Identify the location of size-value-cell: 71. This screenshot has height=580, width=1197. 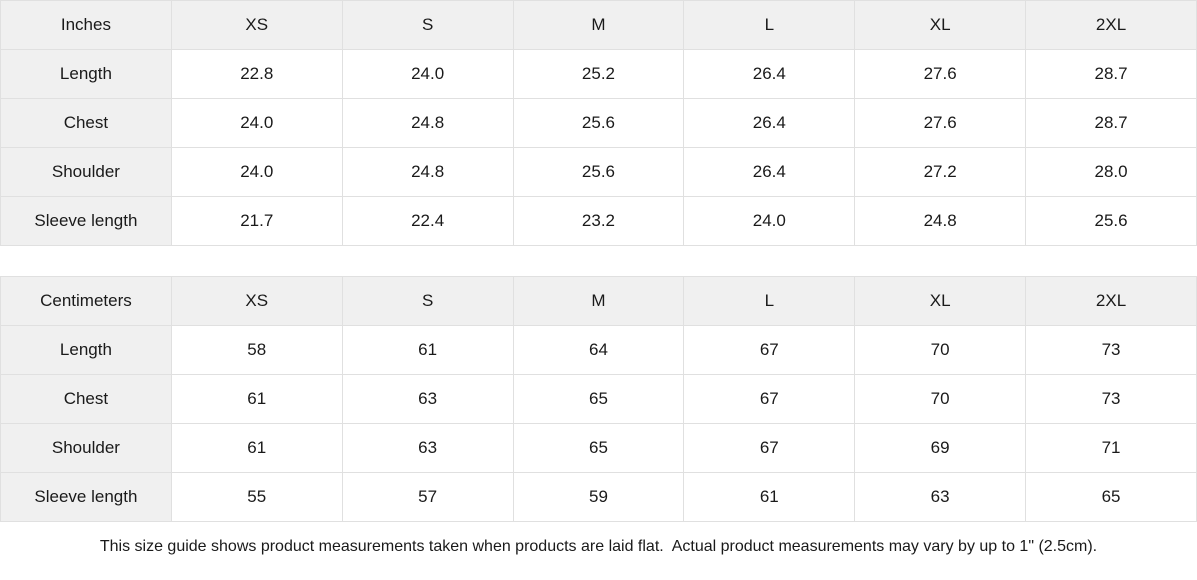
(1111, 448).